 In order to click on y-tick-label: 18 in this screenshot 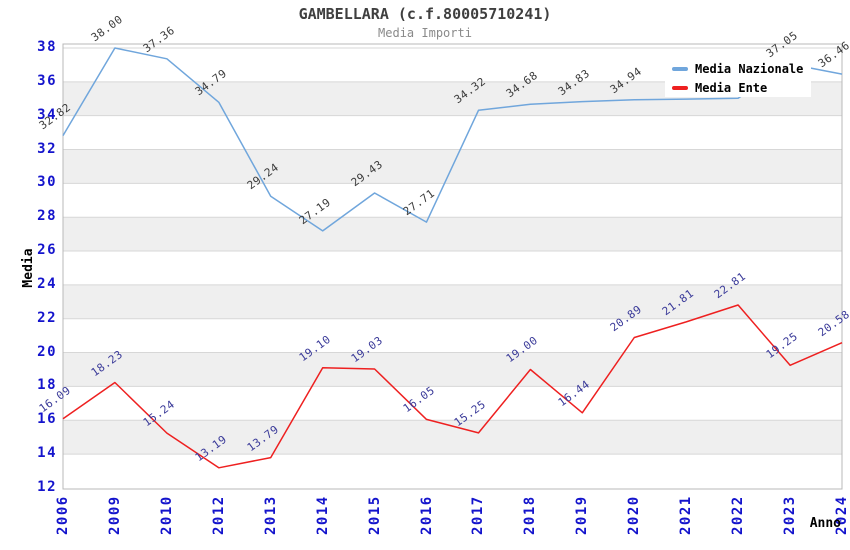, I will do `click(47, 385)`.